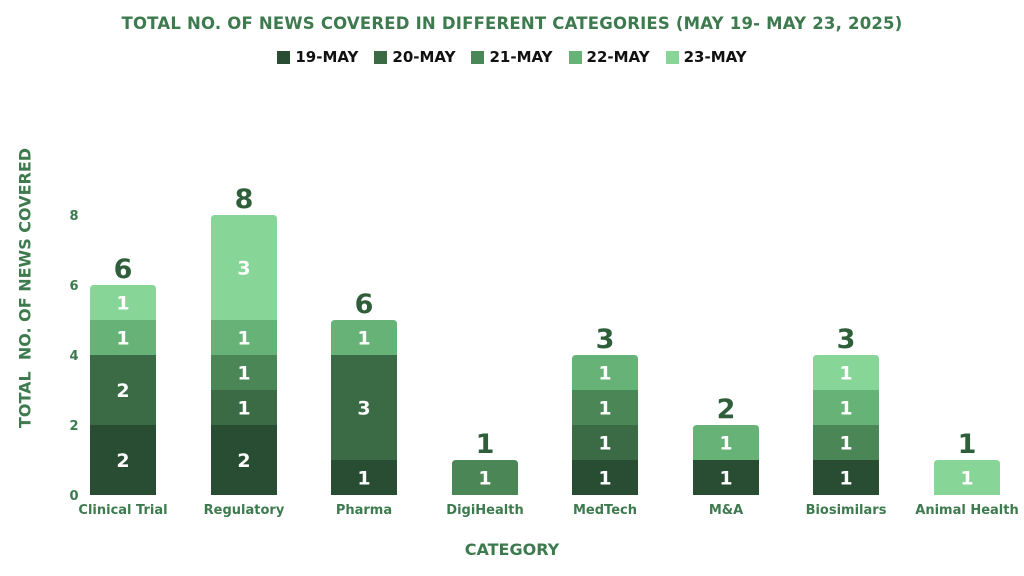  Describe the element at coordinates (618, 57) in the screenshot. I see `legend-label: 22-MAY` at that location.